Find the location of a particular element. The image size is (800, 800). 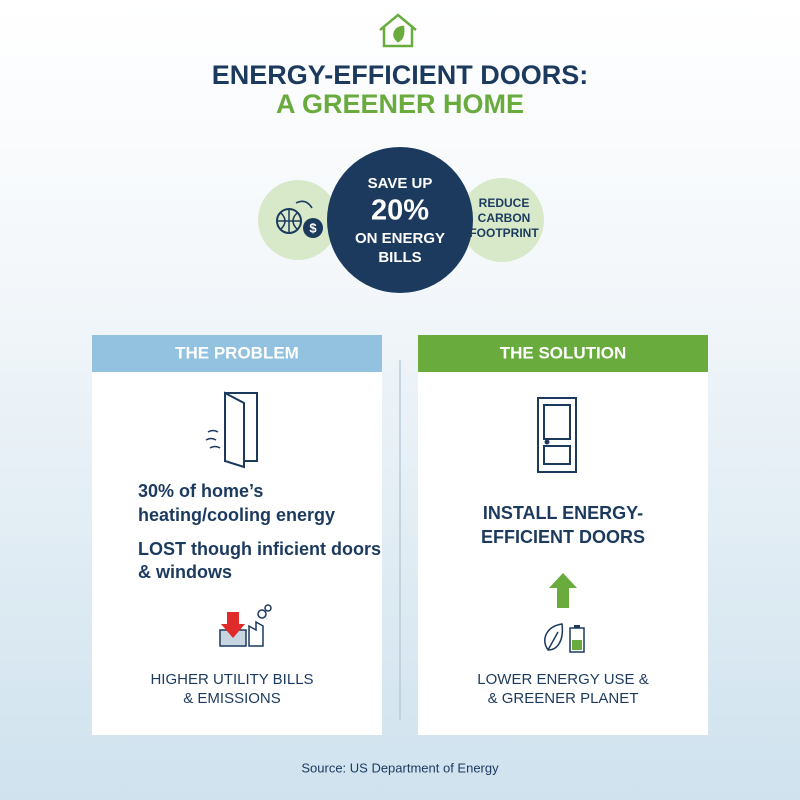

solution-header is located at coordinates (563, 353).